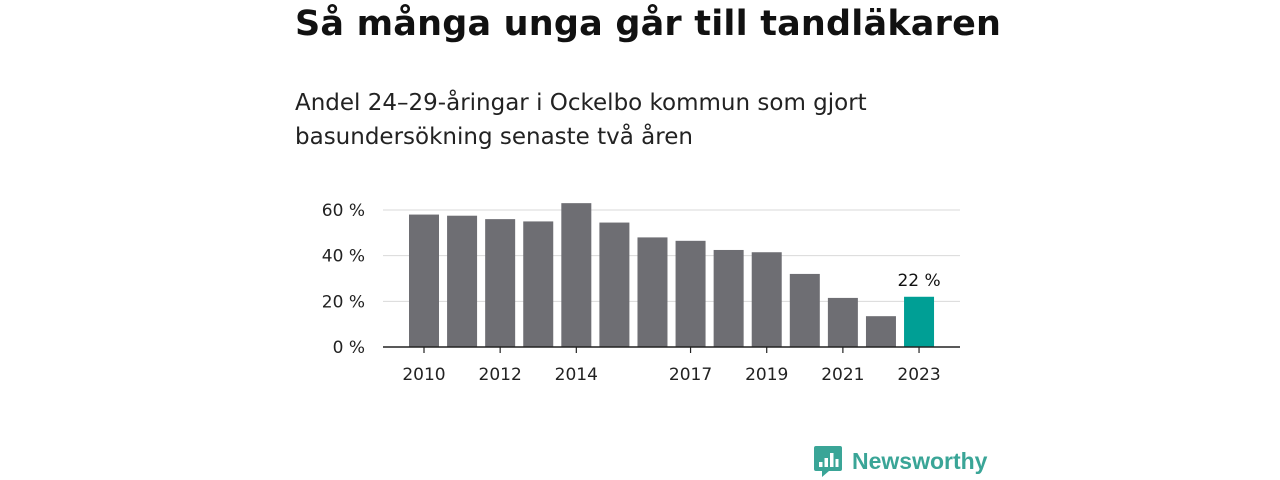  What do you see at coordinates (648, 24) in the screenshot?
I see `chart-title: Så många unga går till tandläkaren` at bounding box center [648, 24].